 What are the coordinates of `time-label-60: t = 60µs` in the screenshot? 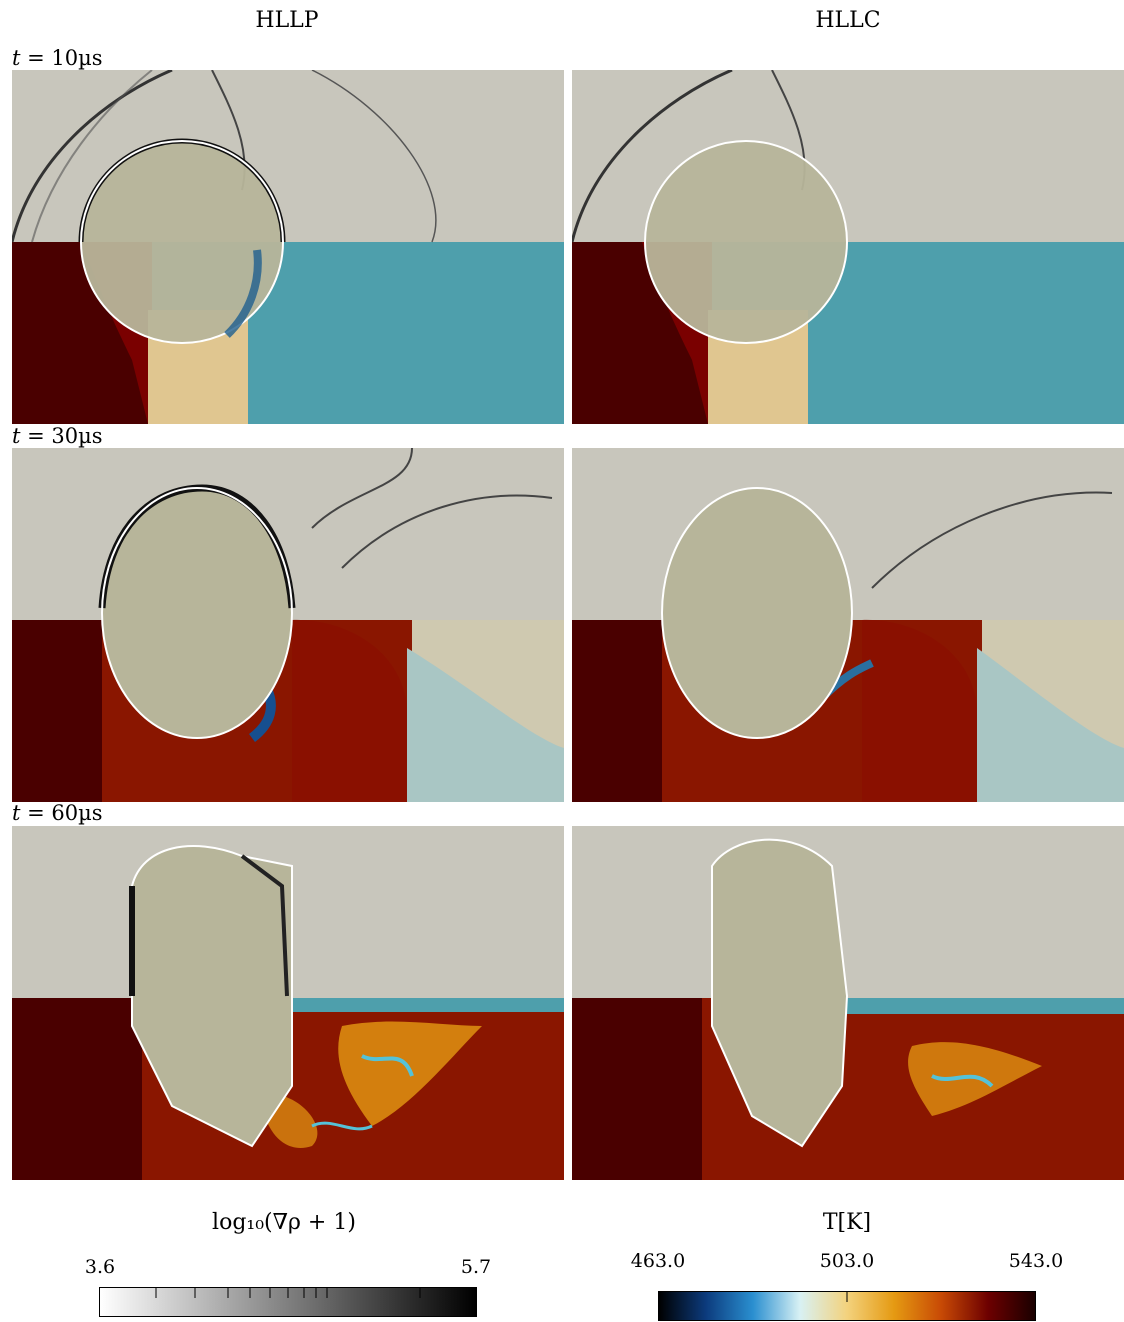 It's located at (57, 813).